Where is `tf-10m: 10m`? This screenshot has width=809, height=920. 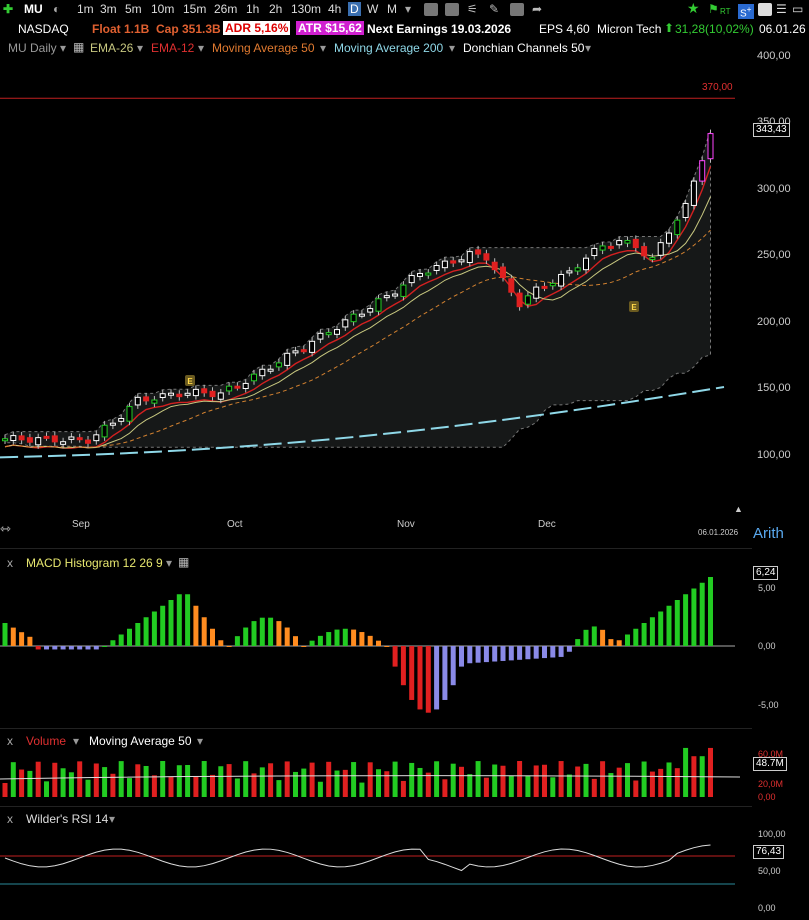
tf-10m: 10m is located at coordinates (163, 9).